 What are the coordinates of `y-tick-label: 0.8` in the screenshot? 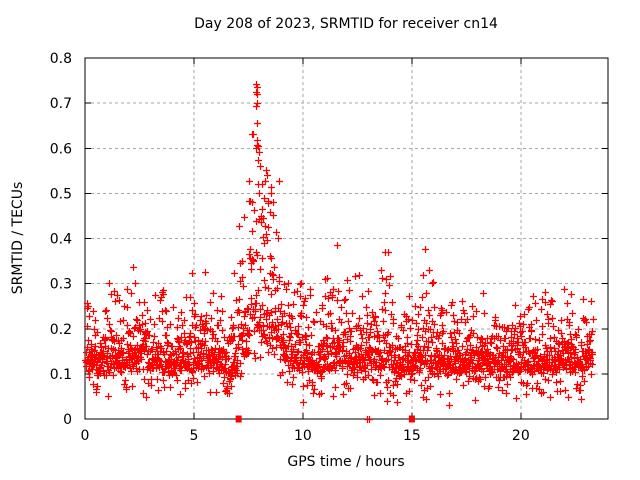 It's located at (61, 59).